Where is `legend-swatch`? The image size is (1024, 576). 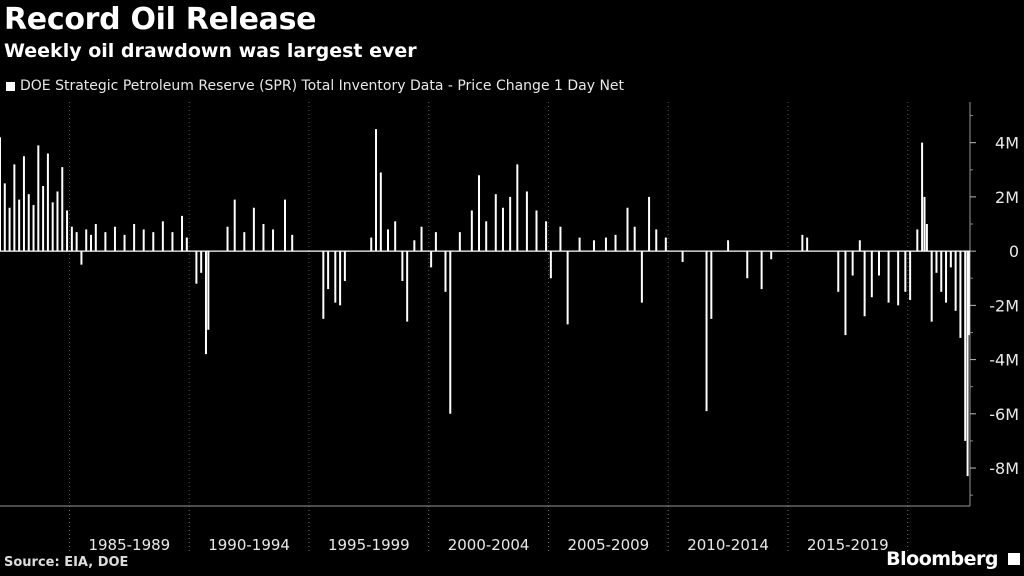 legend-swatch is located at coordinates (10, 86).